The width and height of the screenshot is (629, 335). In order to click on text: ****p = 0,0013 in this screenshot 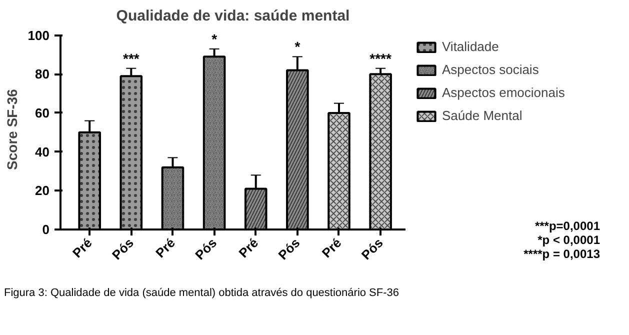, I will do `click(562, 254)`.